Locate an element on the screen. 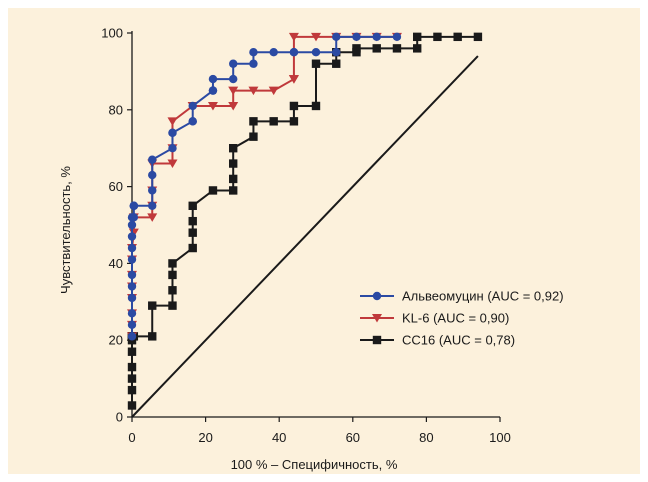 The image size is (648, 482). legend-label: Альвеомуцин (AUC = 0,92) is located at coordinates (483, 296).